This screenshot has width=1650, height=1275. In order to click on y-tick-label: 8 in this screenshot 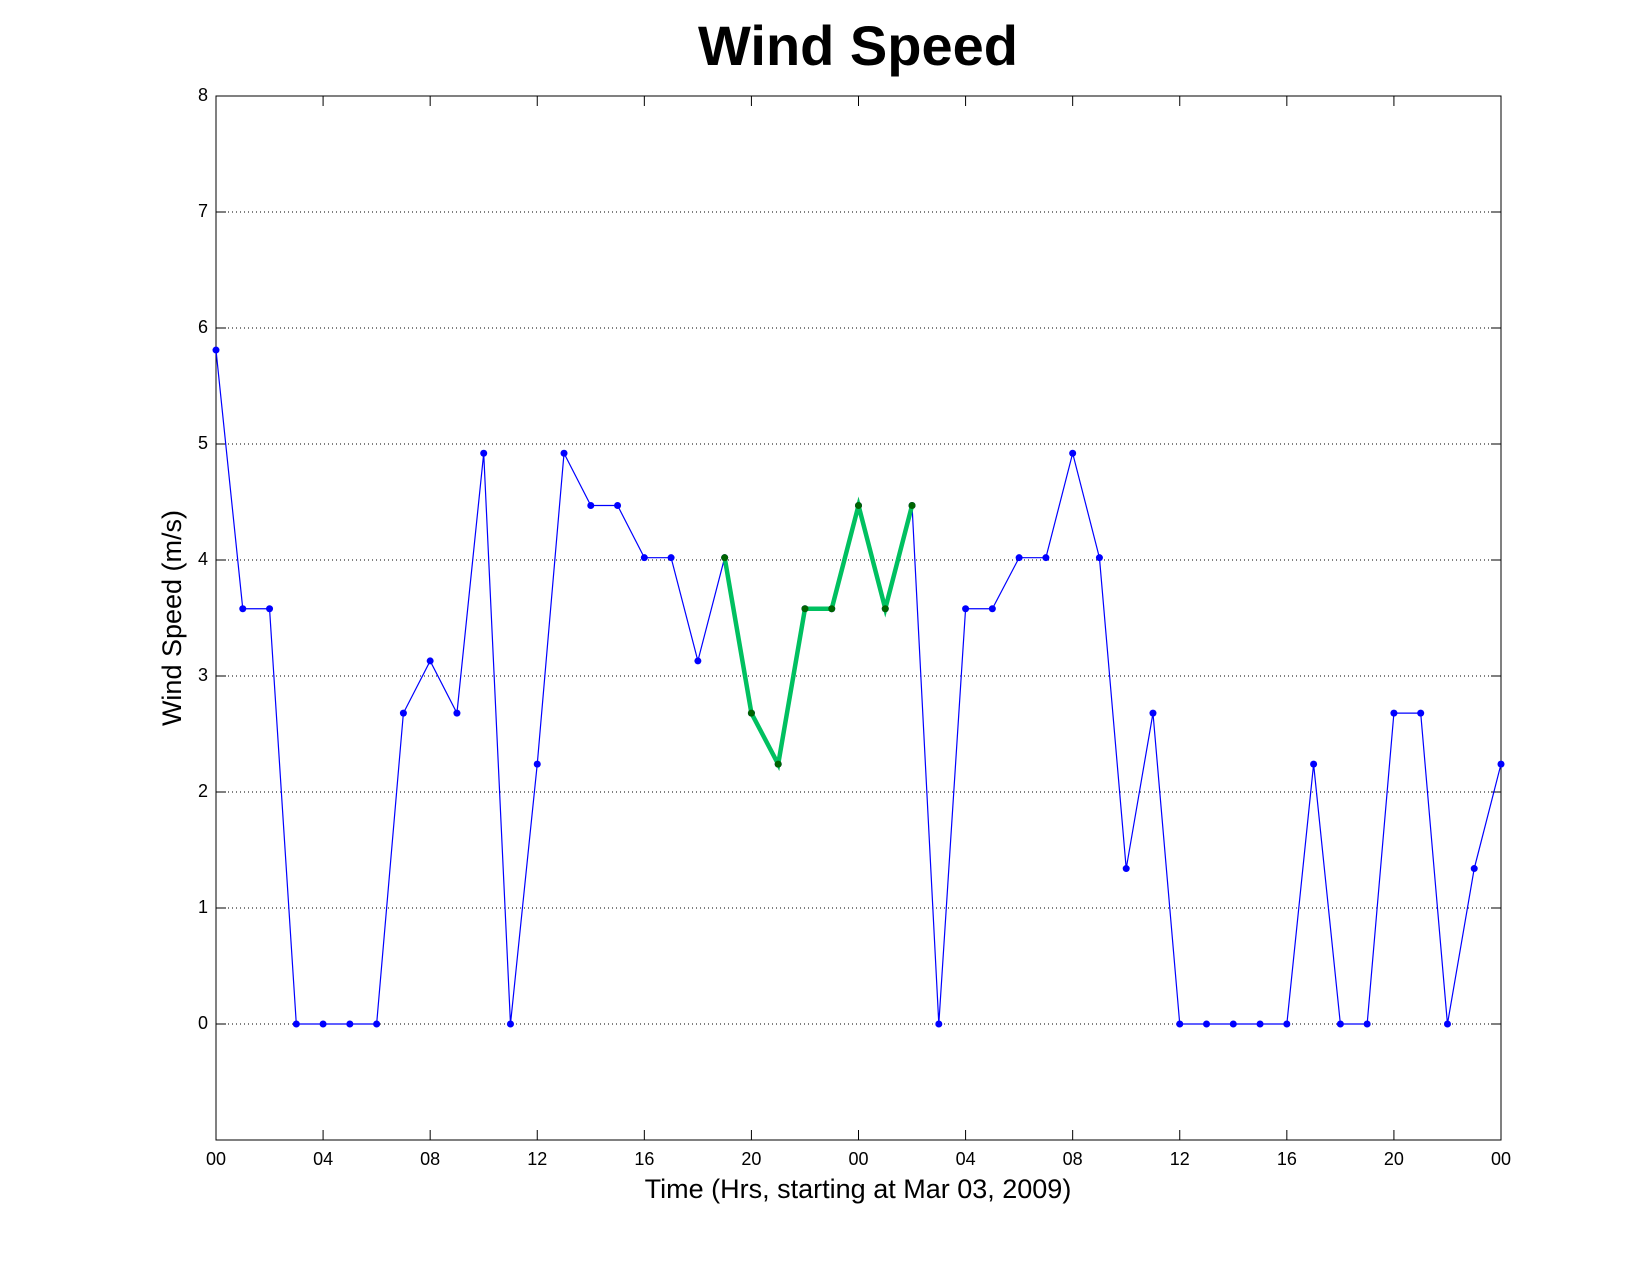, I will do `click(203, 95)`.